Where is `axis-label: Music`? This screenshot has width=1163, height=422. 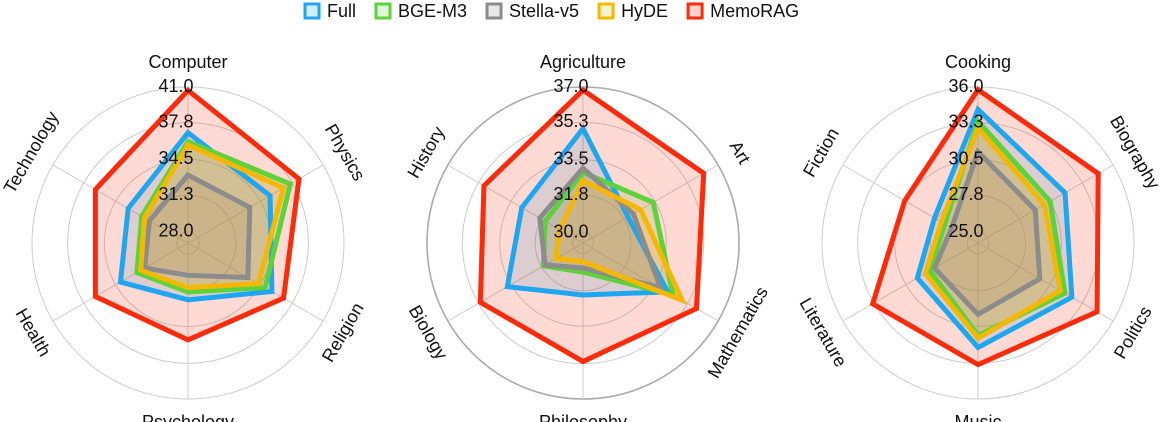
axis-label: Music is located at coordinates (977, 417).